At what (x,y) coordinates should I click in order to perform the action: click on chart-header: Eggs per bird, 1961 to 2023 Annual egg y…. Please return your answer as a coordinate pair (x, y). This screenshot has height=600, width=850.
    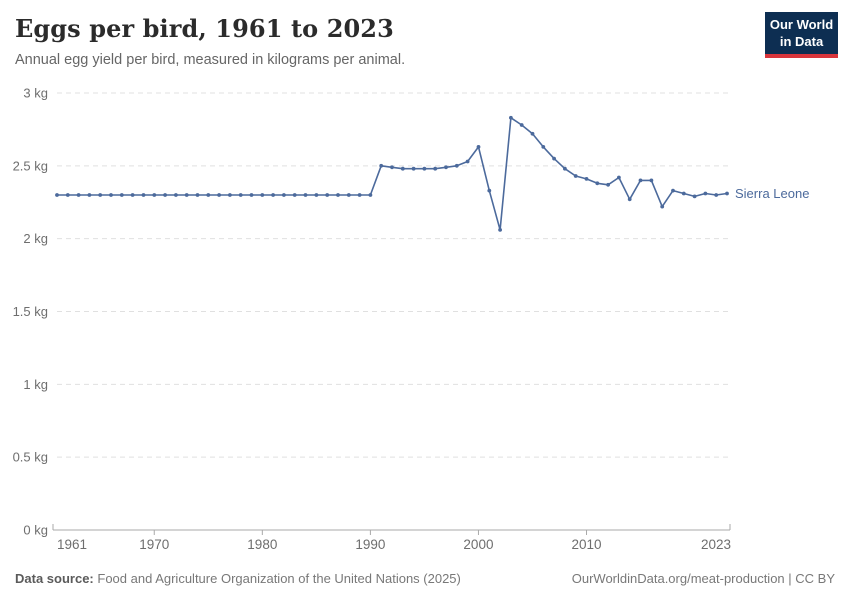
    Looking at the image, I should click on (372, 41).